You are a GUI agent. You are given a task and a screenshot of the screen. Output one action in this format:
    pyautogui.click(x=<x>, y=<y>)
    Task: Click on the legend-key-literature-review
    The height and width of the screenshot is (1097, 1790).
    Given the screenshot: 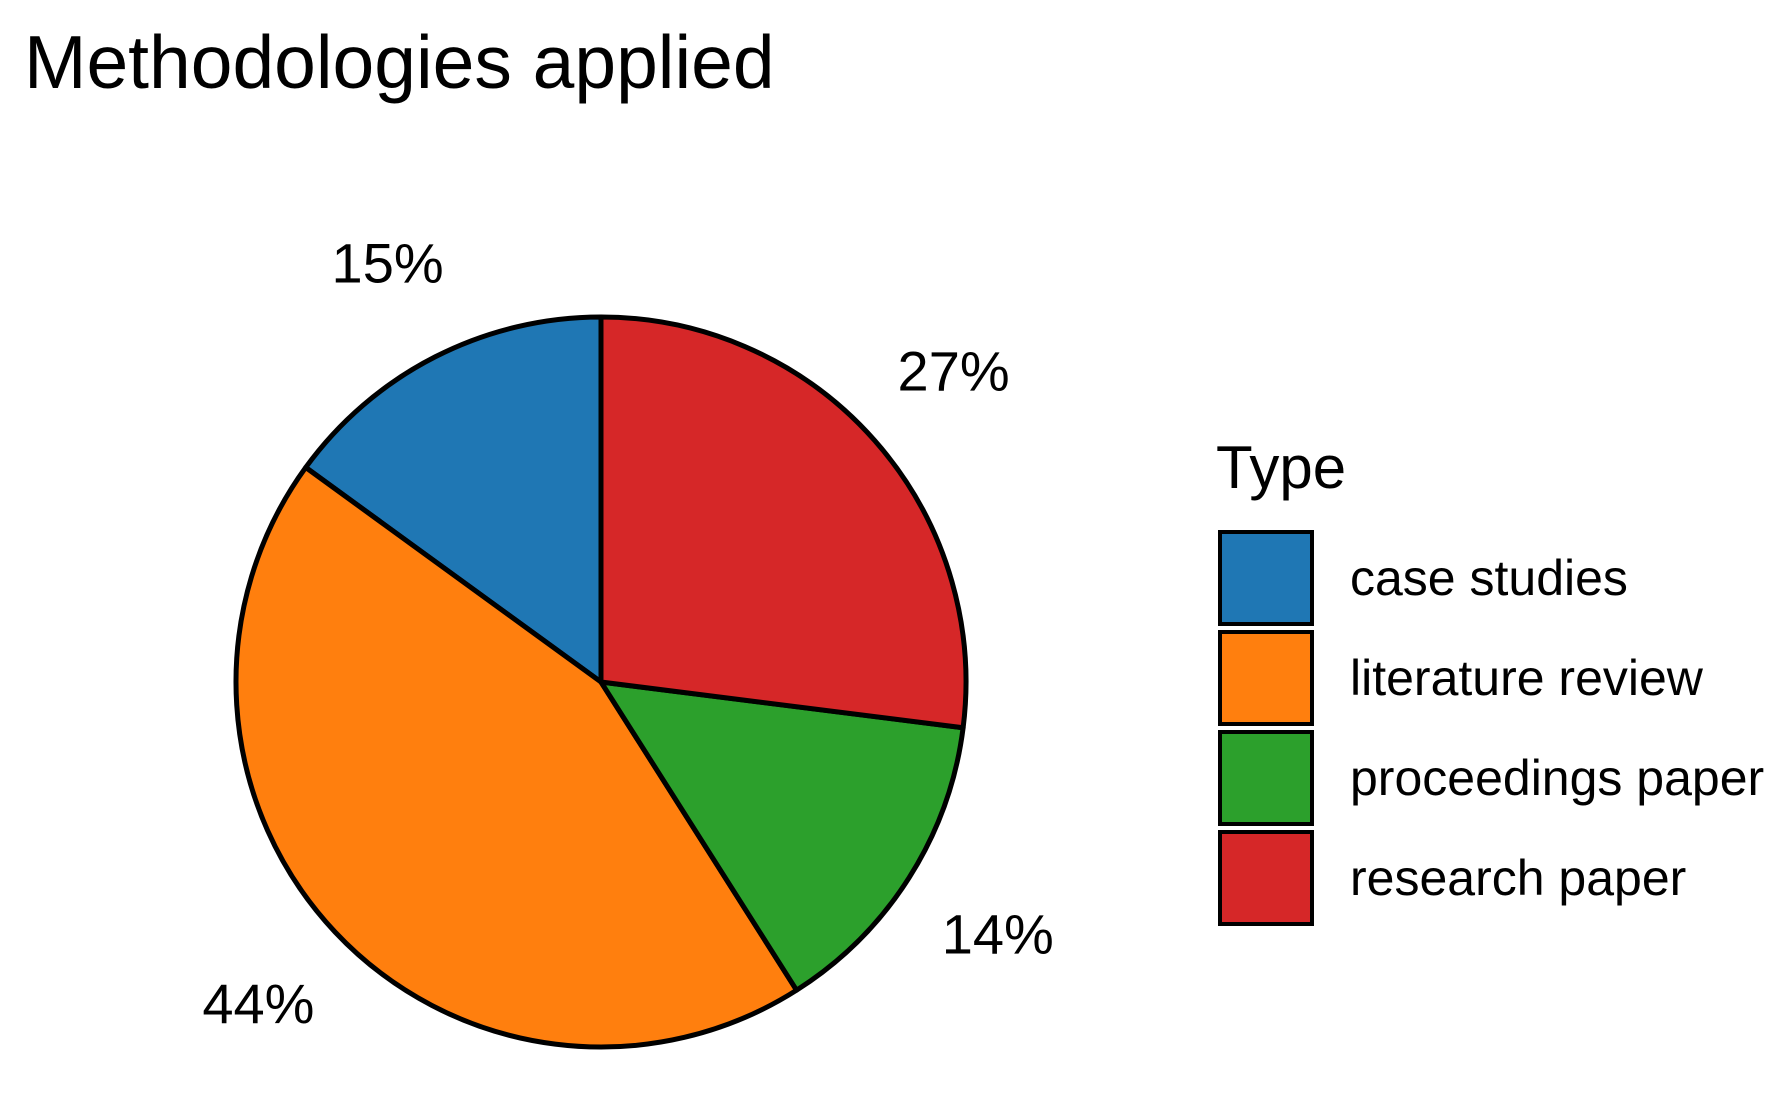 What is the action you would take?
    pyautogui.click(x=1266, y=678)
    